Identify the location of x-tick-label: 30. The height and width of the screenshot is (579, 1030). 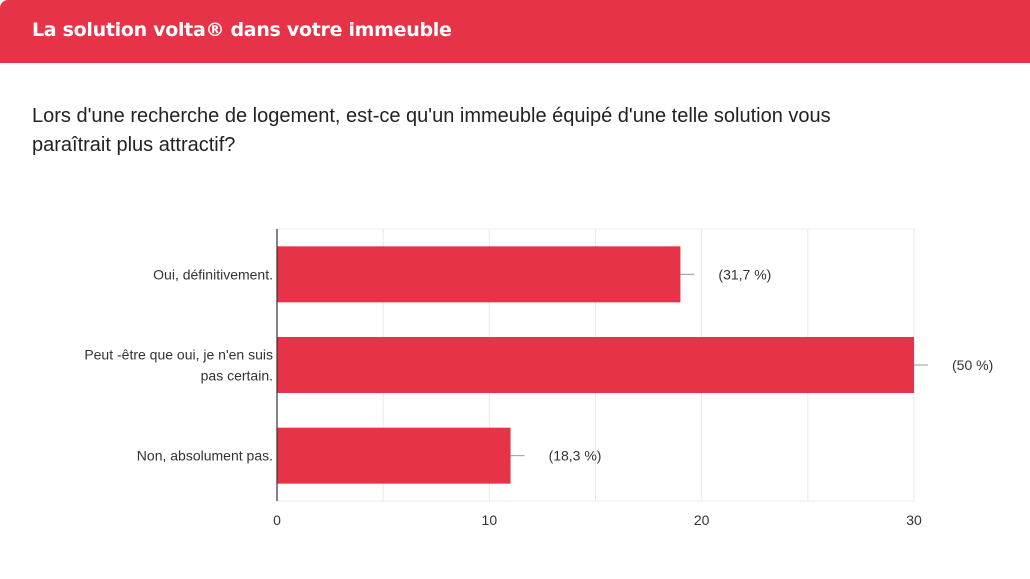
(914, 520).